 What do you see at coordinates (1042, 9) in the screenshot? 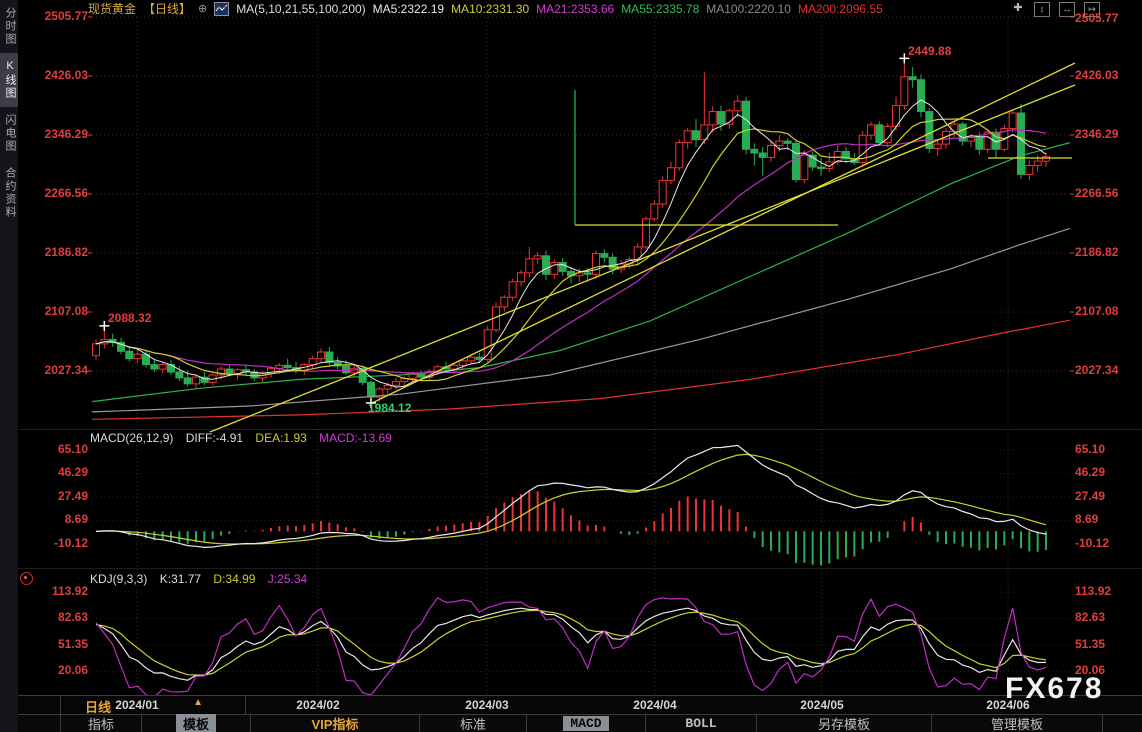
I see `zoom-vertical-icon: ↕` at bounding box center [1042, 9].